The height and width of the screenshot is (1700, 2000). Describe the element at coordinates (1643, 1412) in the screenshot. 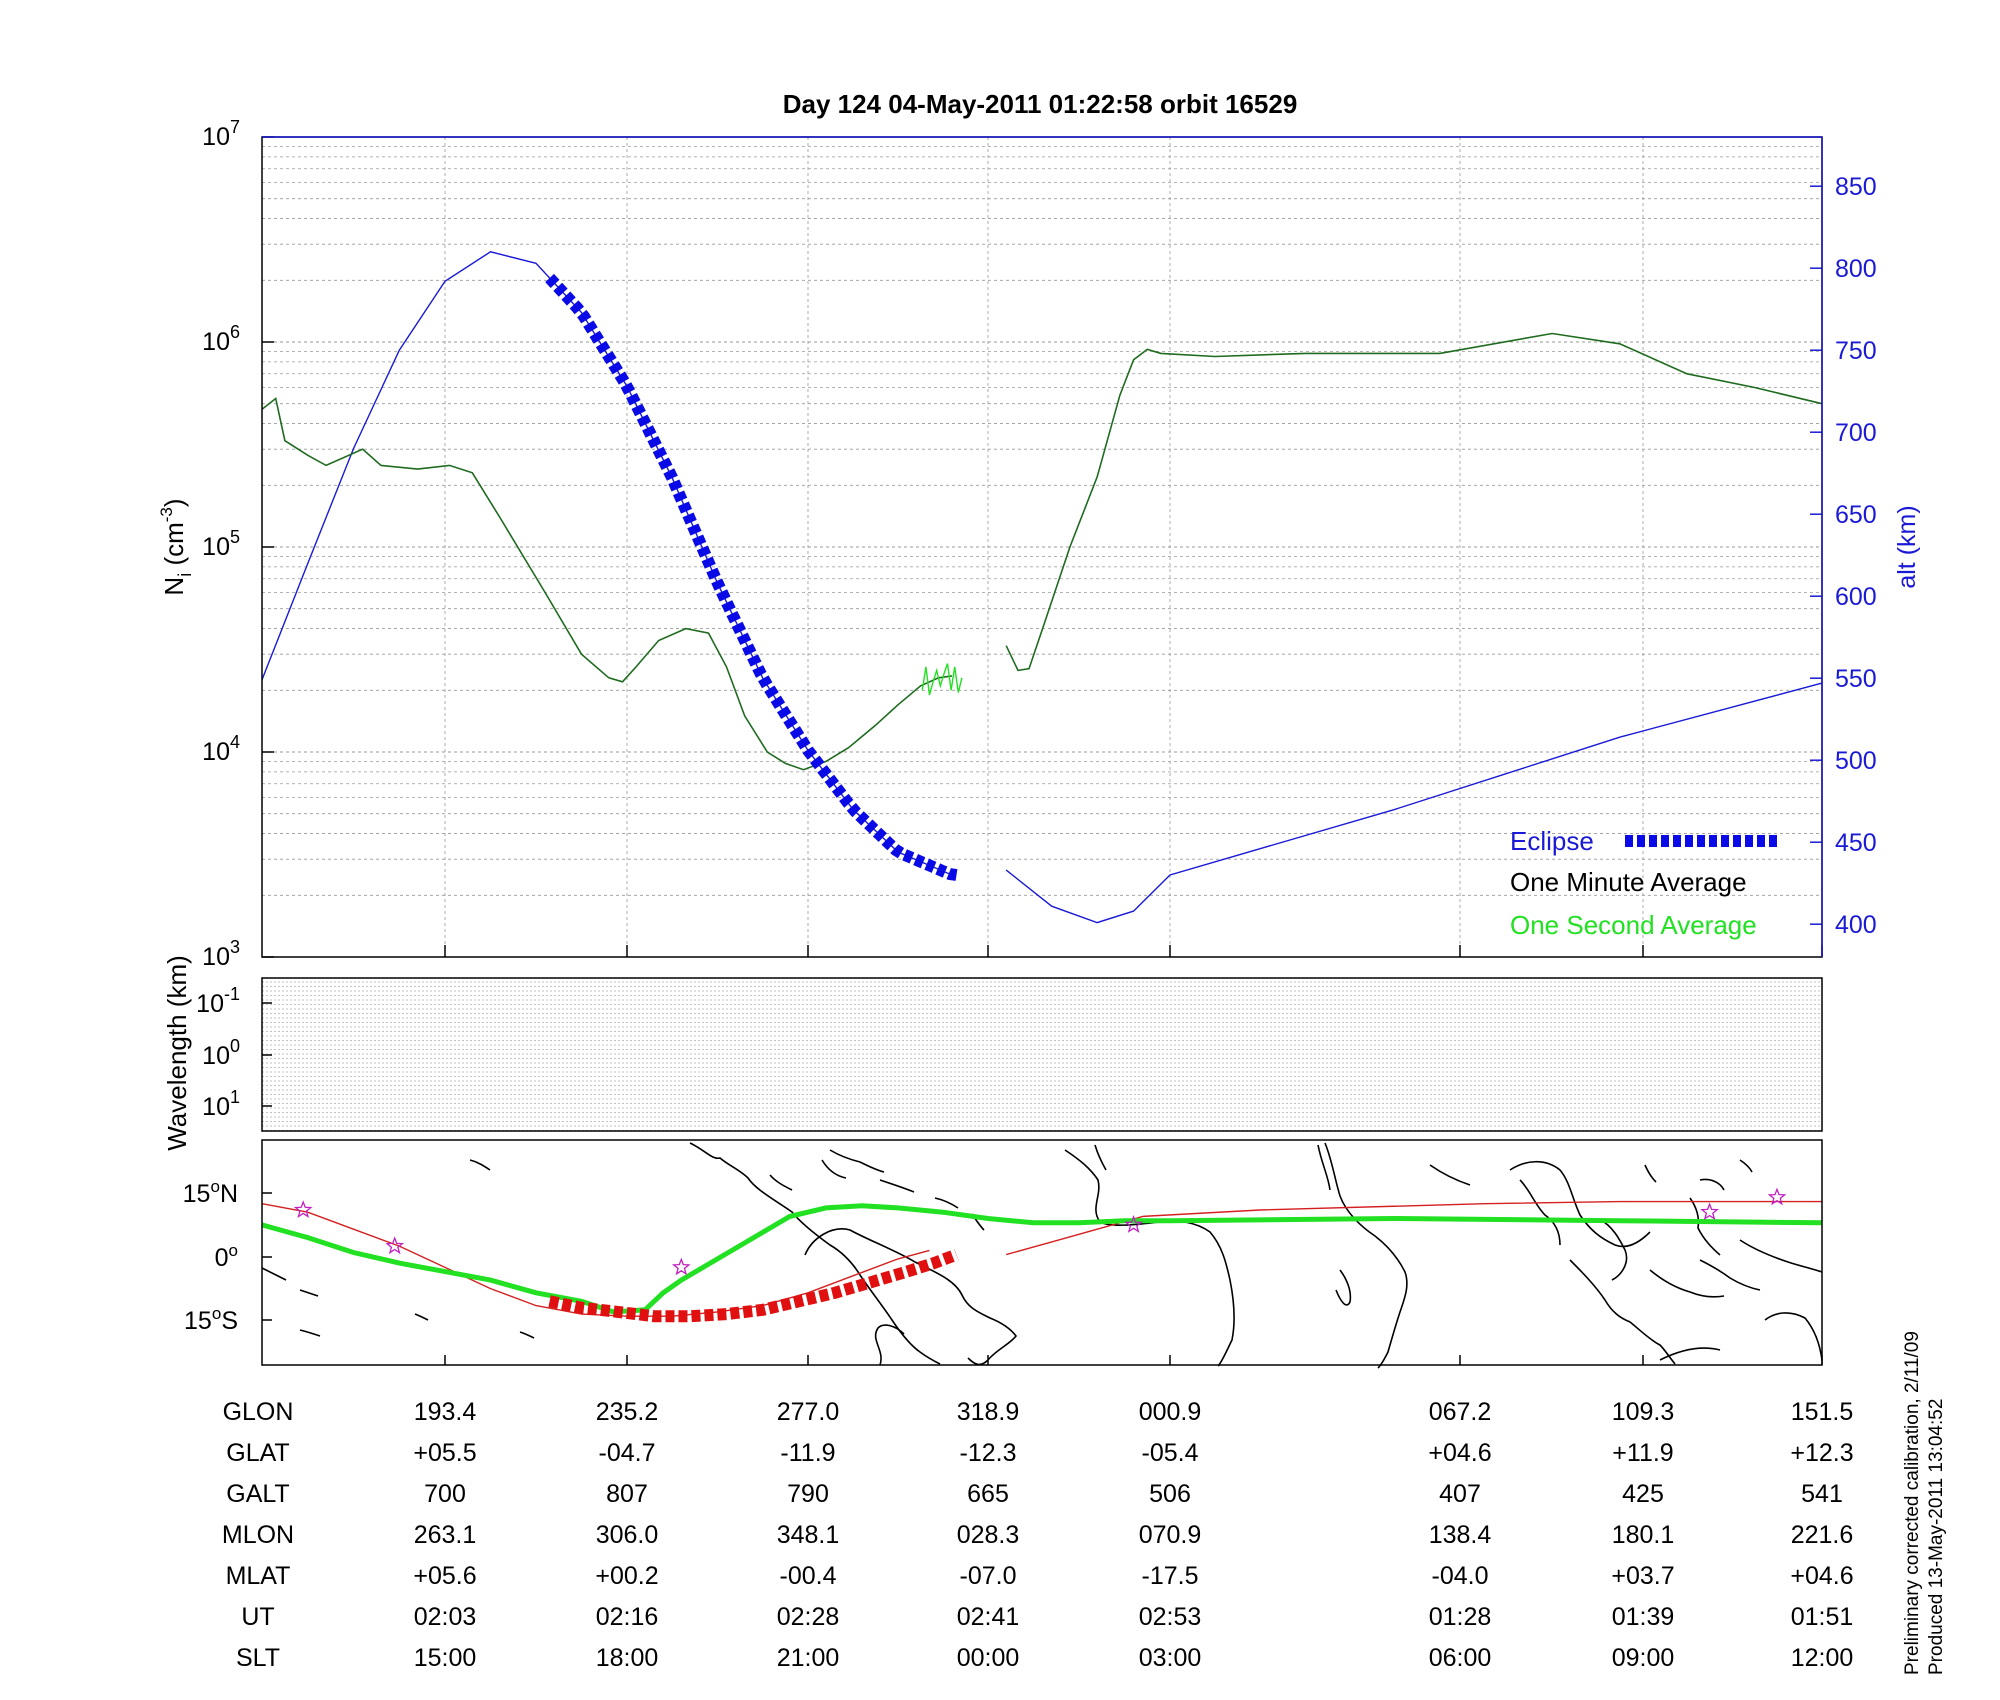

I see `table-cell: 109.3` at that location.